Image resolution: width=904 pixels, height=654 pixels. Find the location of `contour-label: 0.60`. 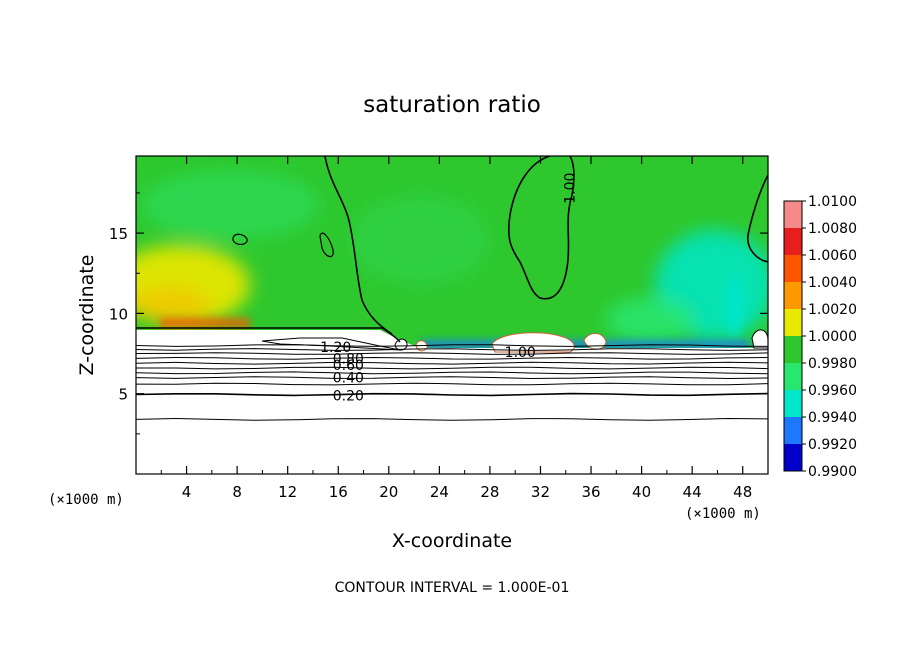

contour-label: 0.60 is located at coordinates (348, 366).